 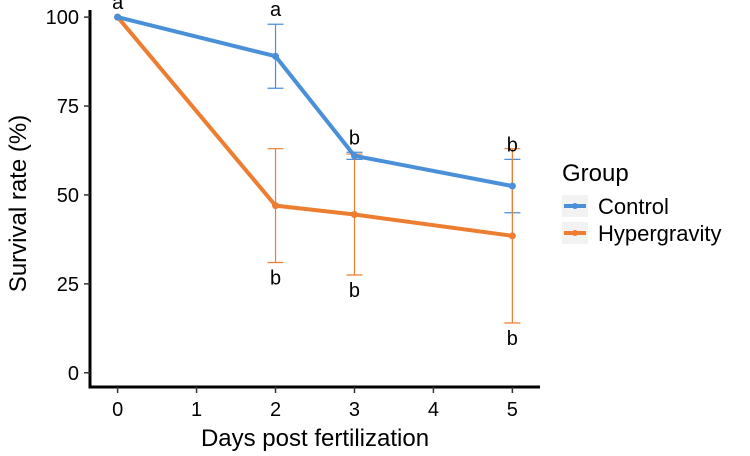 What do you see at coordinates (196, 410) in the screenshot?
I see `x-tick-label: 1` at bounding box center [196, 410].